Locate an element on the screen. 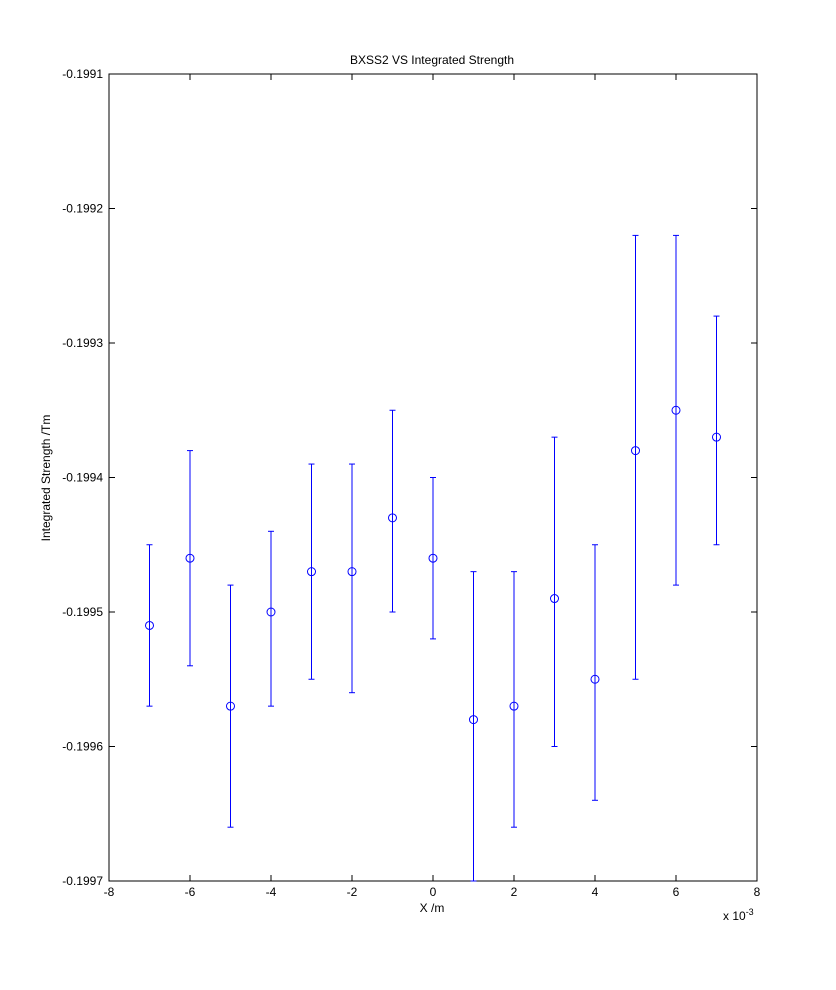  chart-title: BXSS2 VS Integrated Strength is located at coordinates (432, 60).